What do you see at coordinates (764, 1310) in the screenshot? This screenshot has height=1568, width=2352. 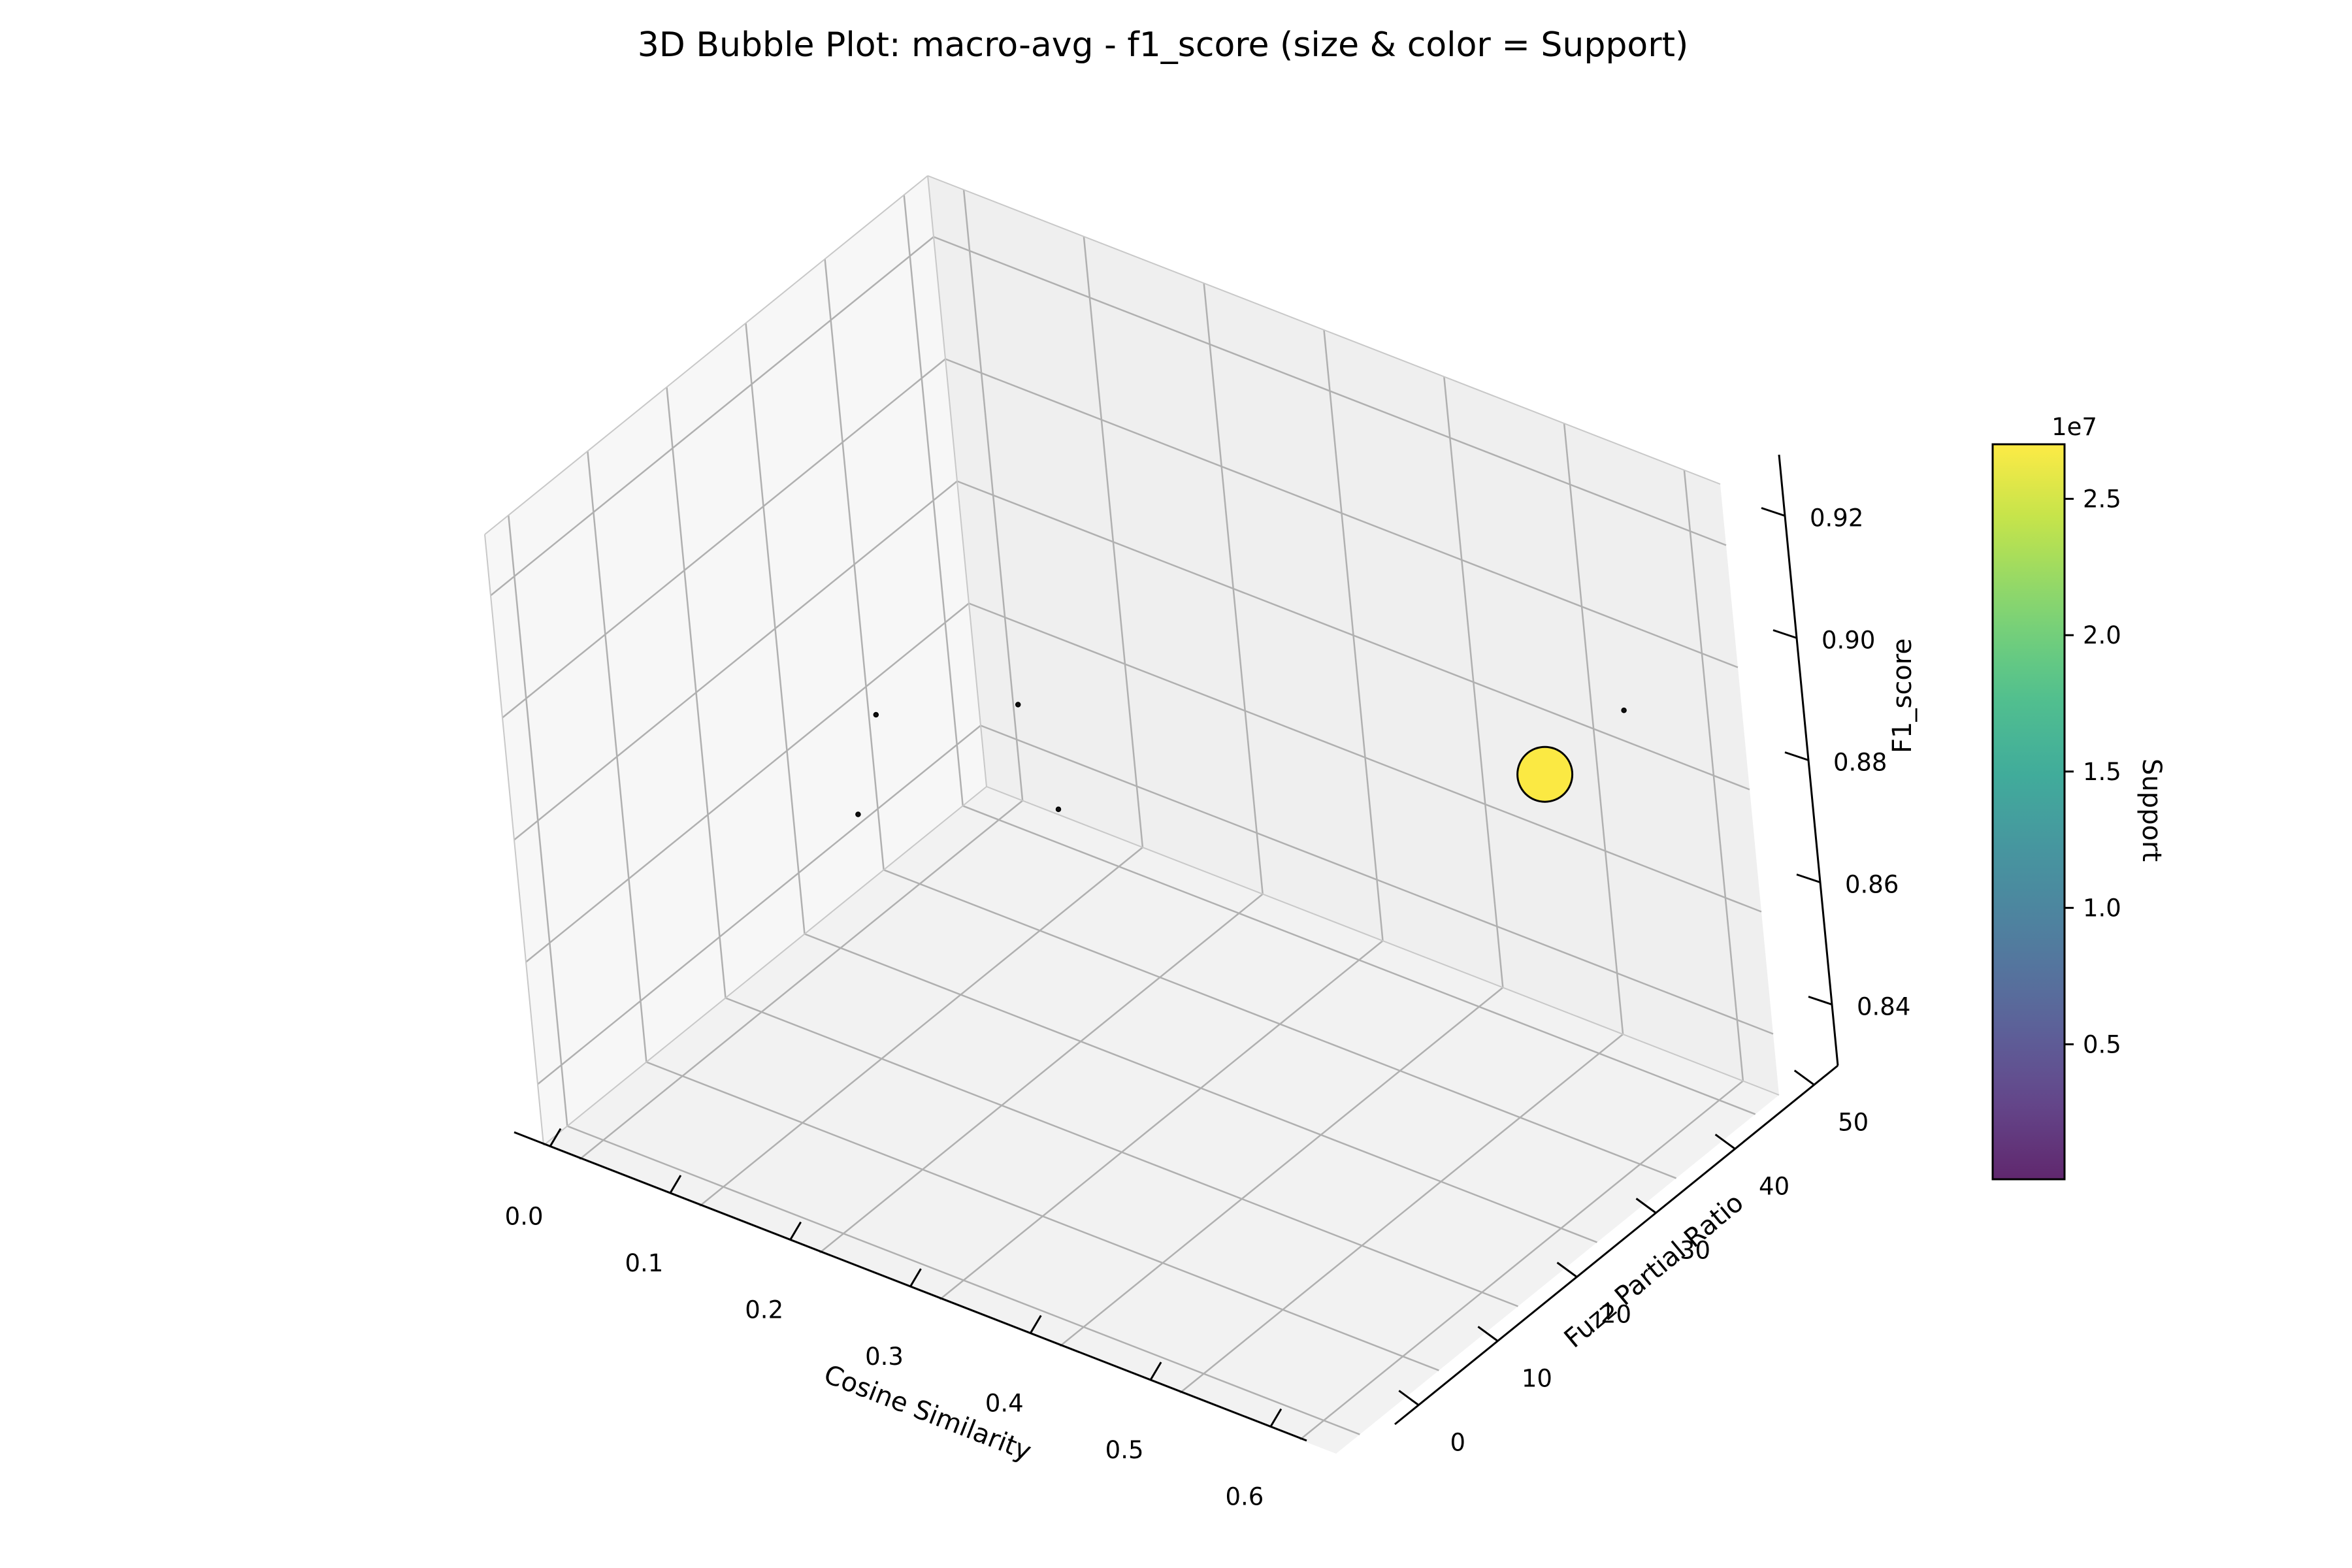 I see `x-tick-label: 0.2` at bounding box center [764, 1310].